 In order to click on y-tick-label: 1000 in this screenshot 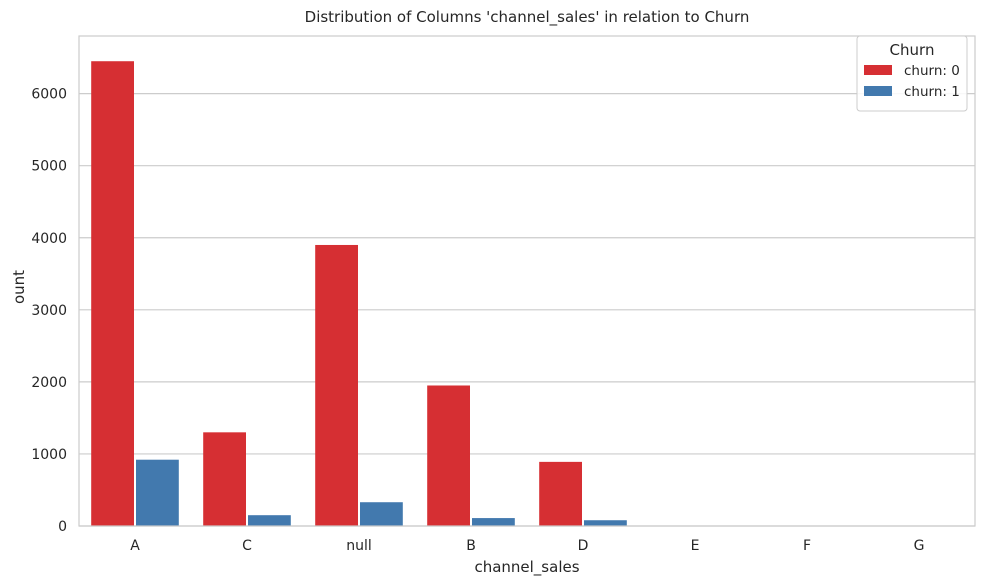, I will do `click(49, 455)`.